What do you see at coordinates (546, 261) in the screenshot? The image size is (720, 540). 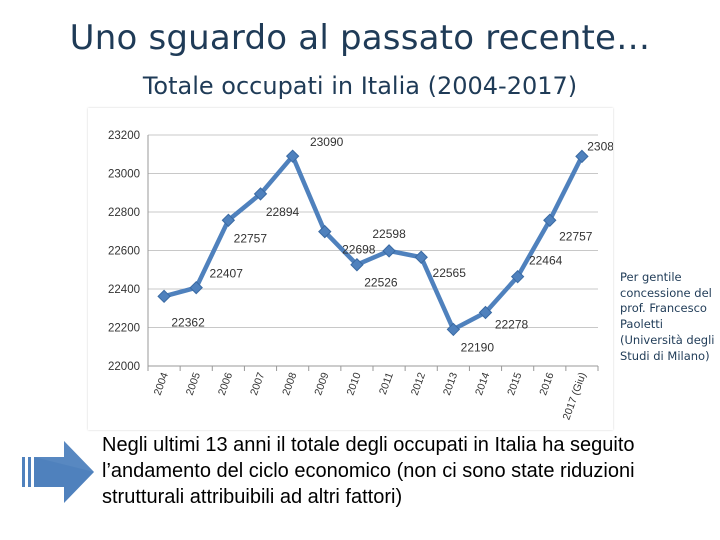 I see `data-label: 22464` at bounding box center [546, 261].